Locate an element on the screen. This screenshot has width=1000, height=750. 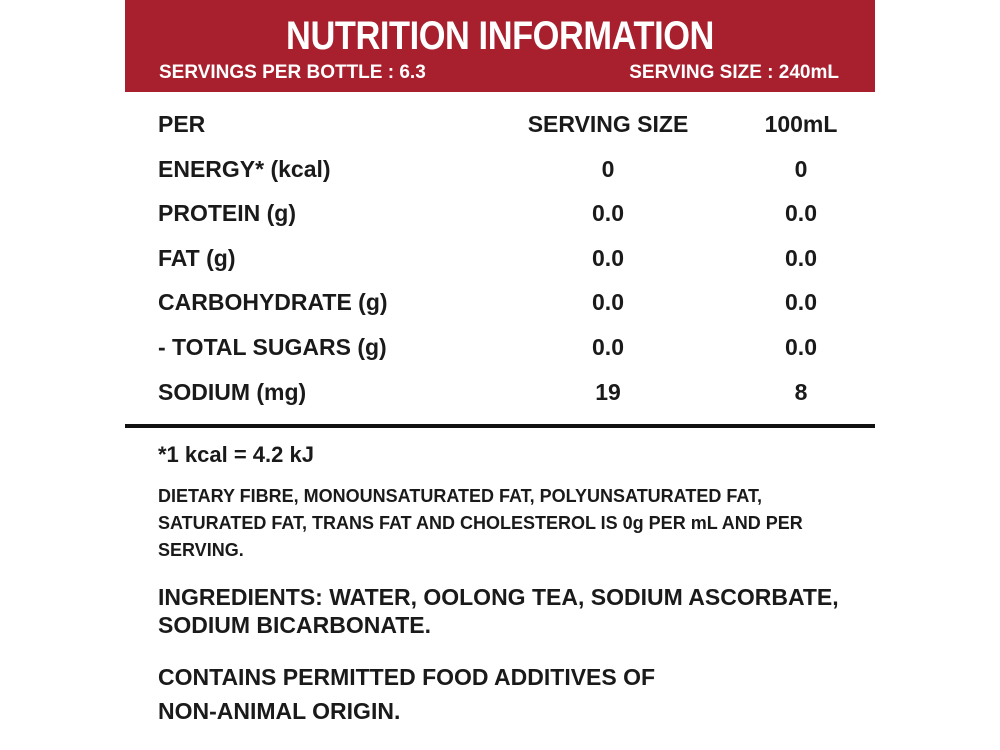
nutrient-name: SODIUM (mg) is located at coordinates (232, 391).